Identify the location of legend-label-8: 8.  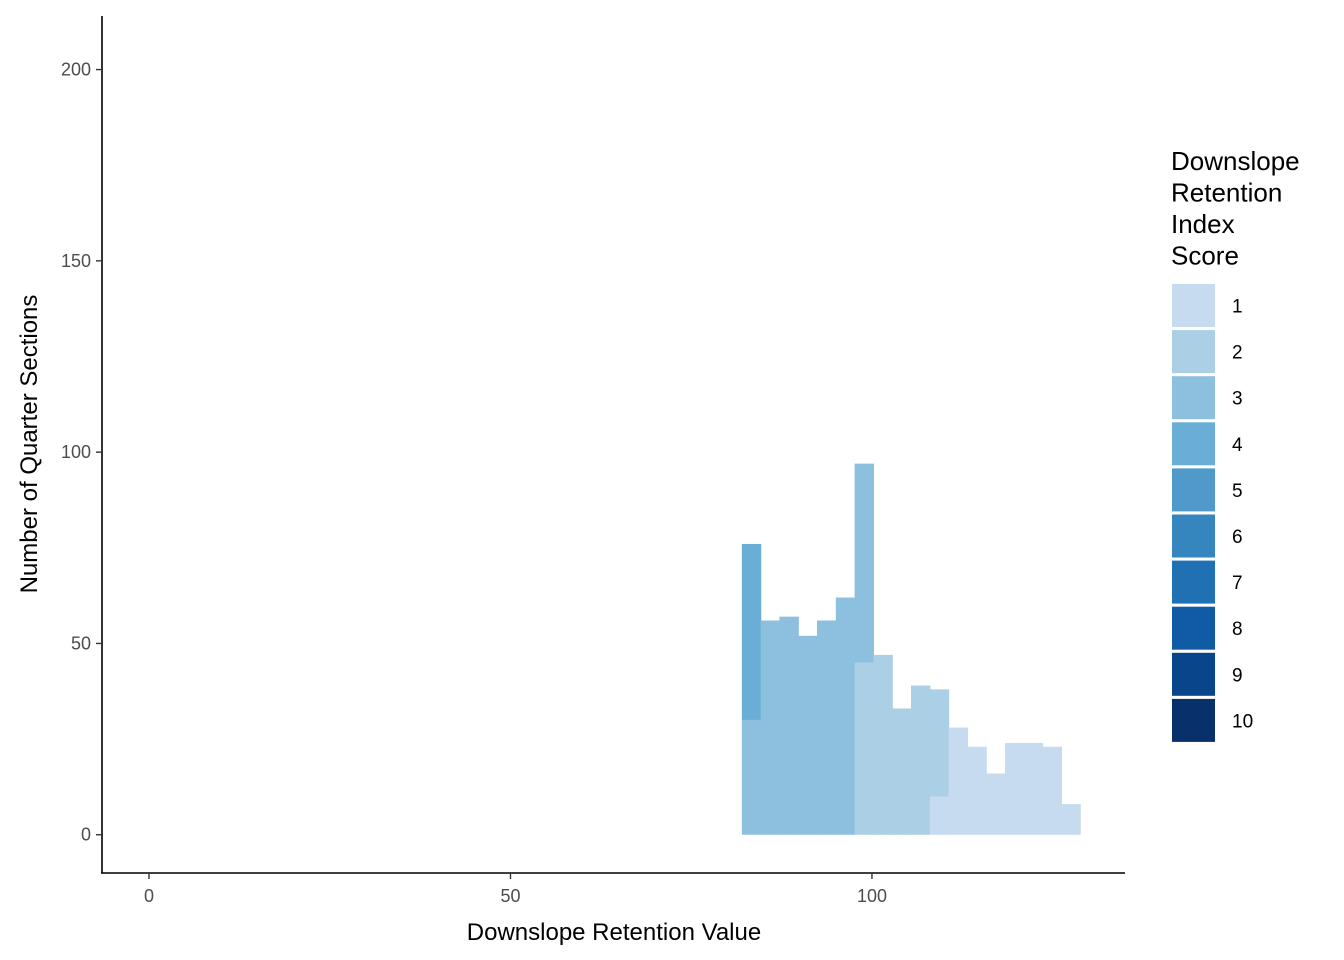
(1237, 629).